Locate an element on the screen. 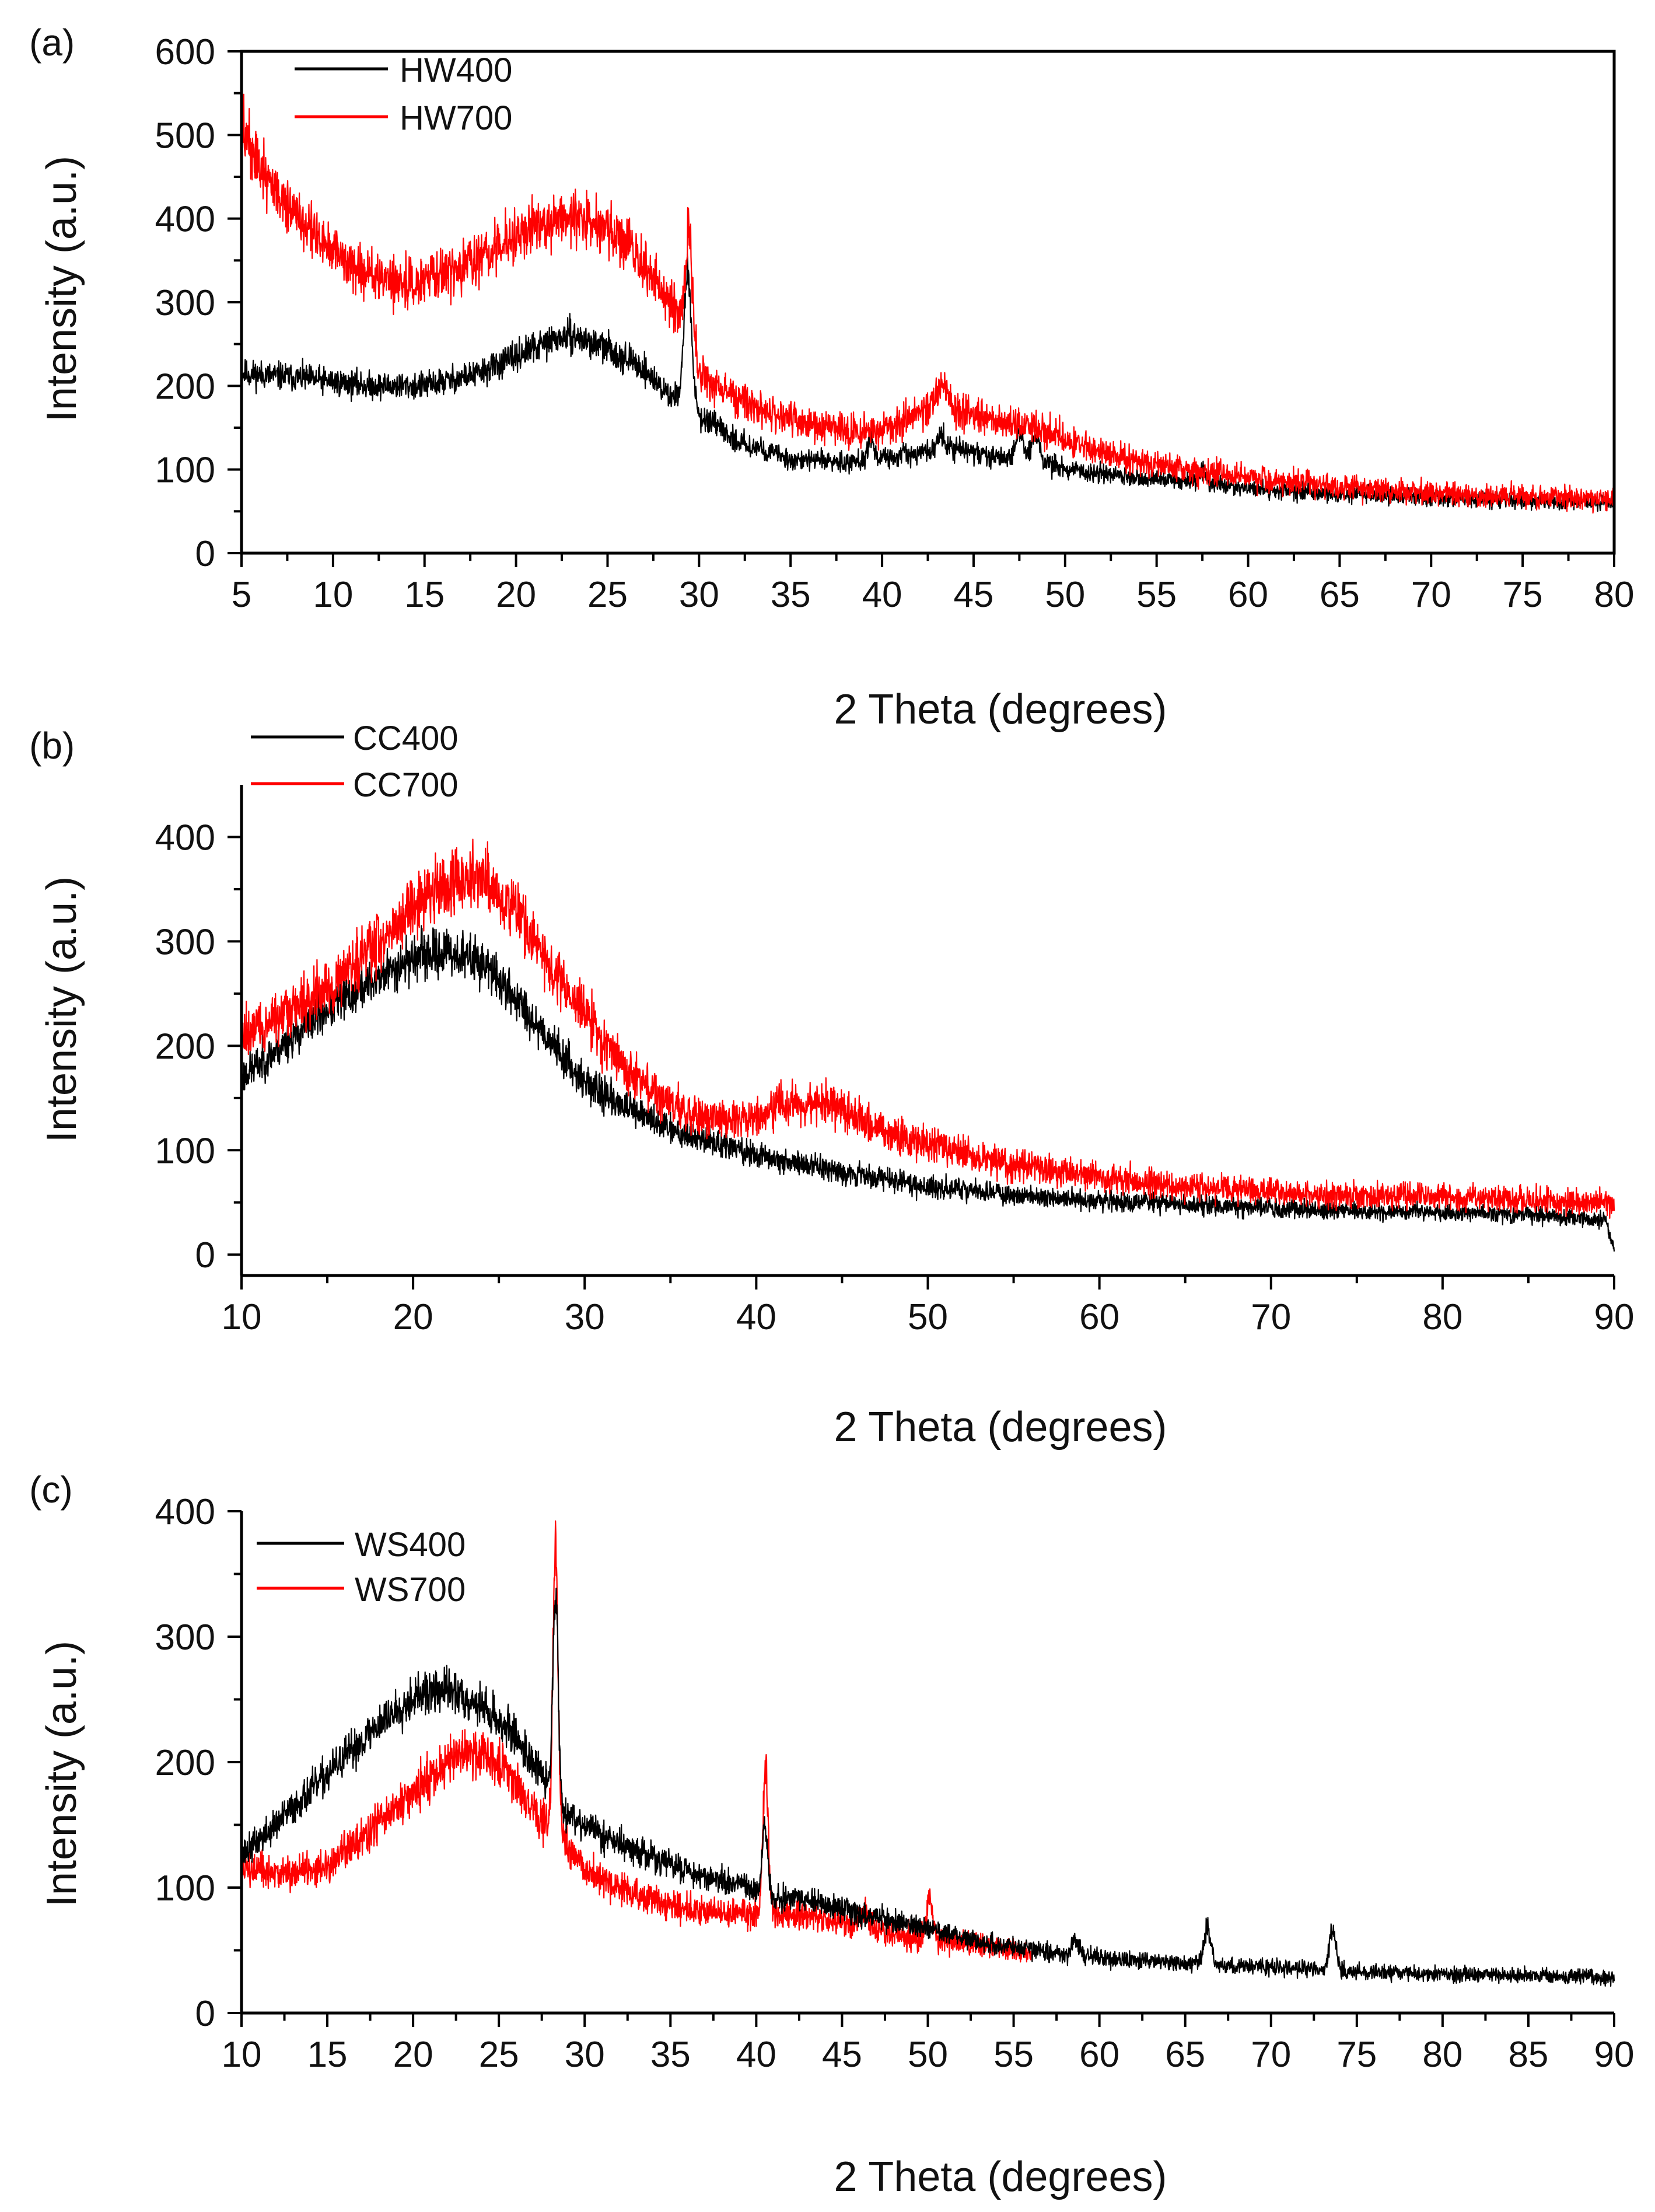  legend-label-hw400: HW400 is located at coordinates (456, 70).